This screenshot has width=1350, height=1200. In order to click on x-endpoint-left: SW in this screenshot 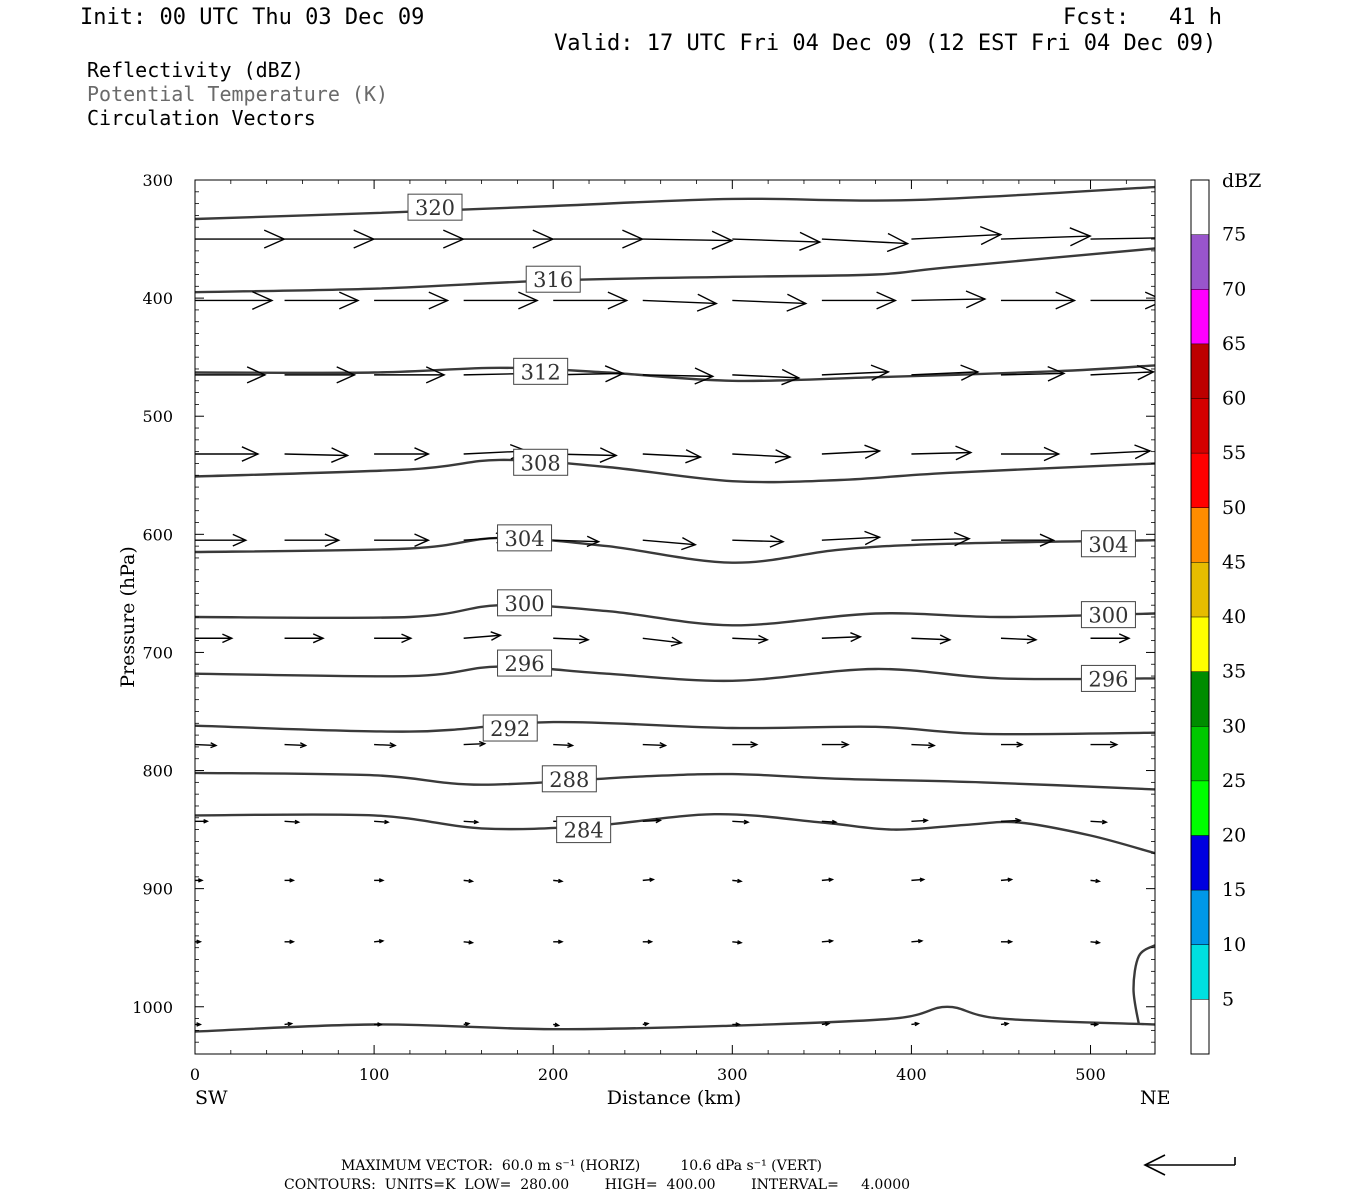, I will do `click(211, 1098)`.